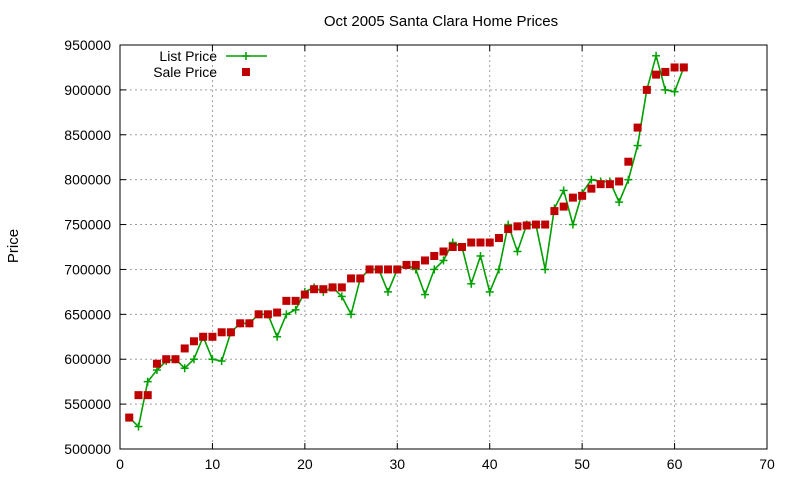 The width and height of the screenshot is (800, 480). Describe the element at coordinates (87, 90) in the screenshot. I see `y-tick-label: 900000` at that location.